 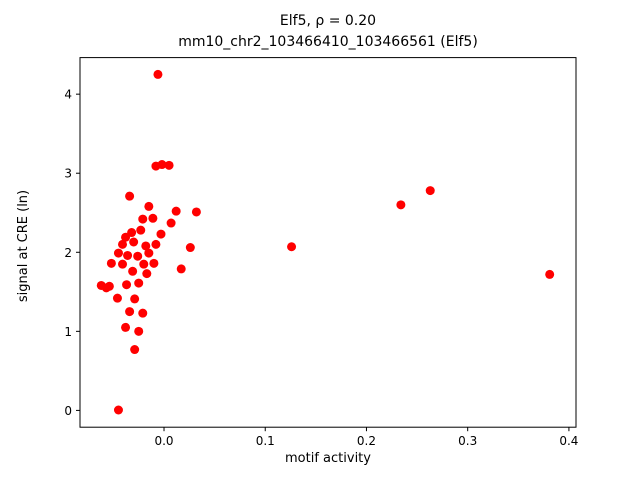 What do you see at coordinates (163, 441) in the screenshot?
I see `x-tick-label: 0.0` at bounding box center [163, 441].